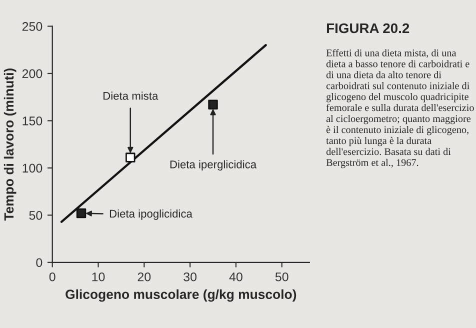 The image size is (476, 328). I want to click on x-tick-label: 10, so click(98, 277).